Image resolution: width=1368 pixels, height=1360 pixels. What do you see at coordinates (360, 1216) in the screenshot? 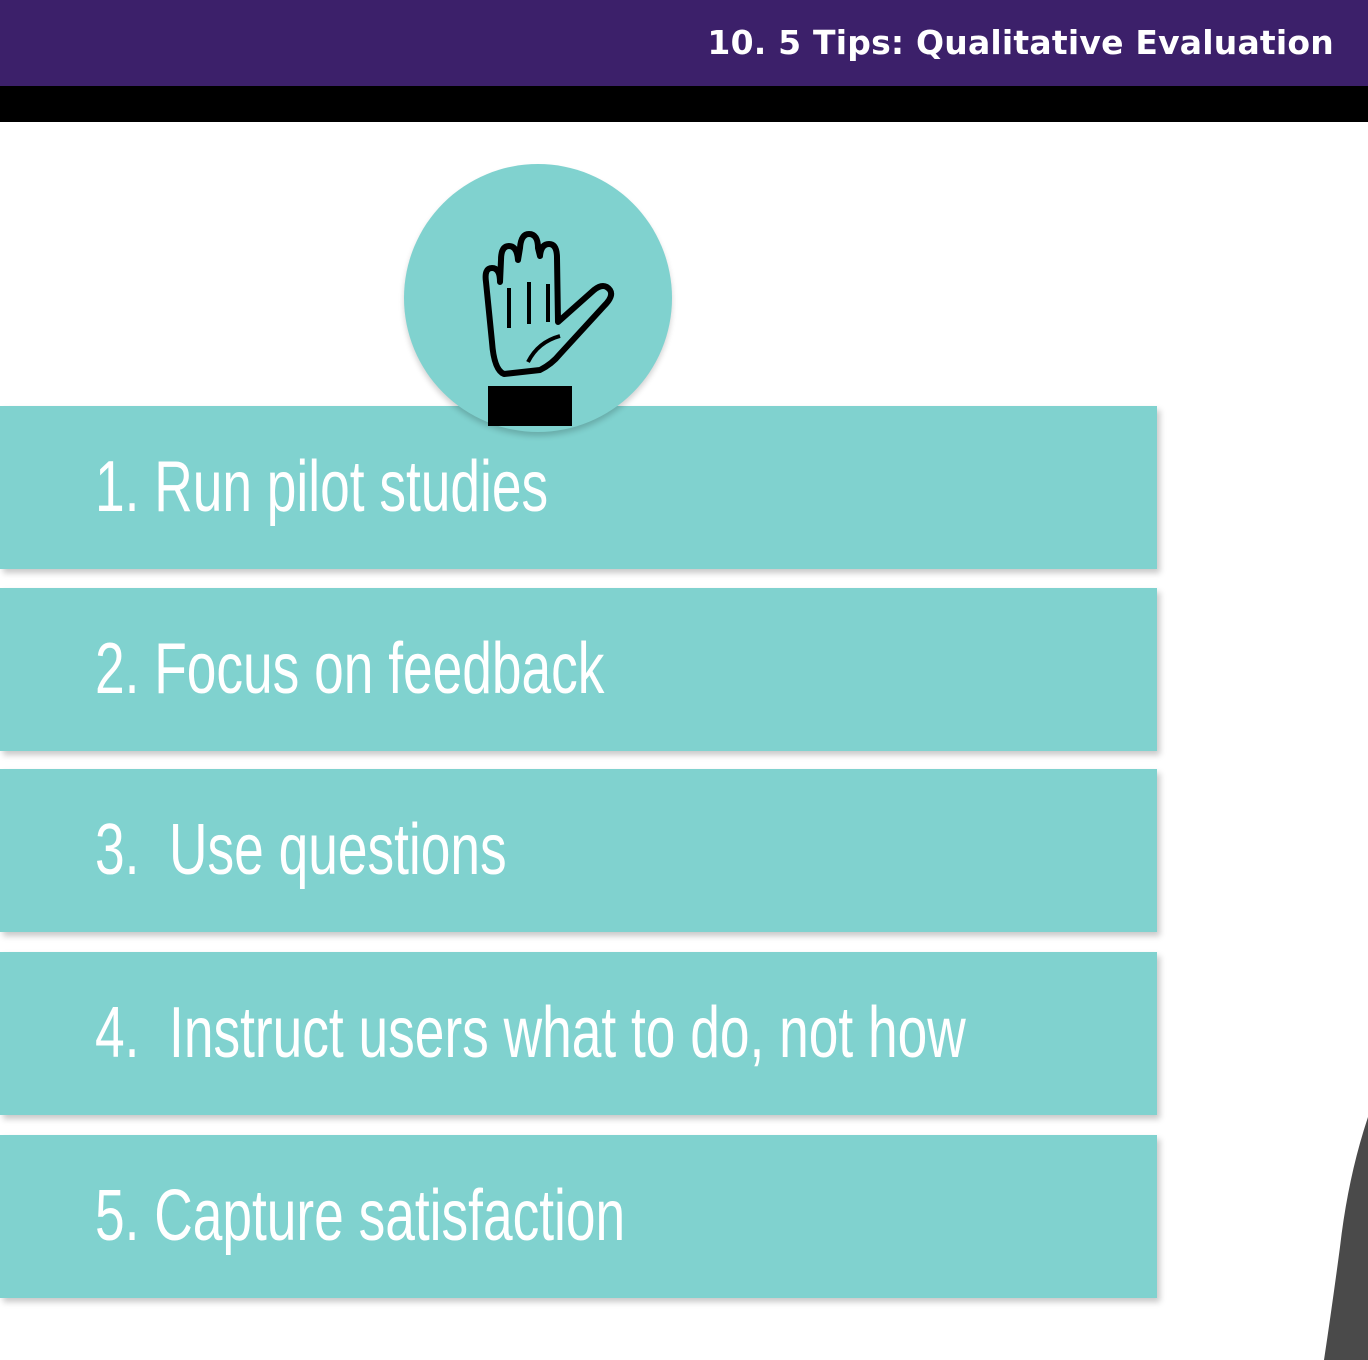
I see `tip-label: 5. Capture satisfaction` at bounding box center [360, 1216].